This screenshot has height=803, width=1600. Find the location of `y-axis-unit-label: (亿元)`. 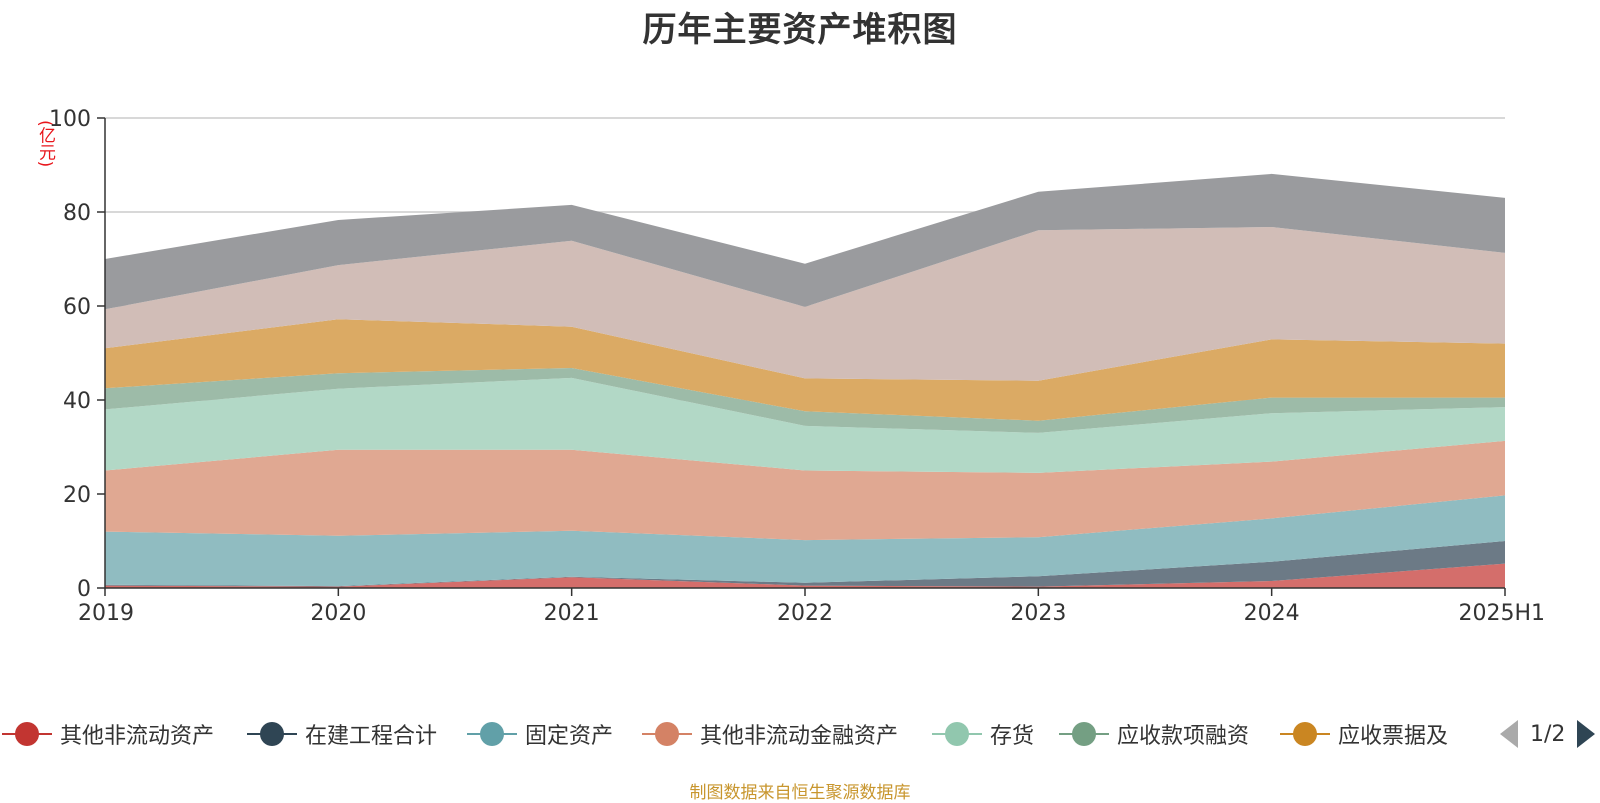

y-axis-unit-label: (亿元) is located at coordinates (45, 144).